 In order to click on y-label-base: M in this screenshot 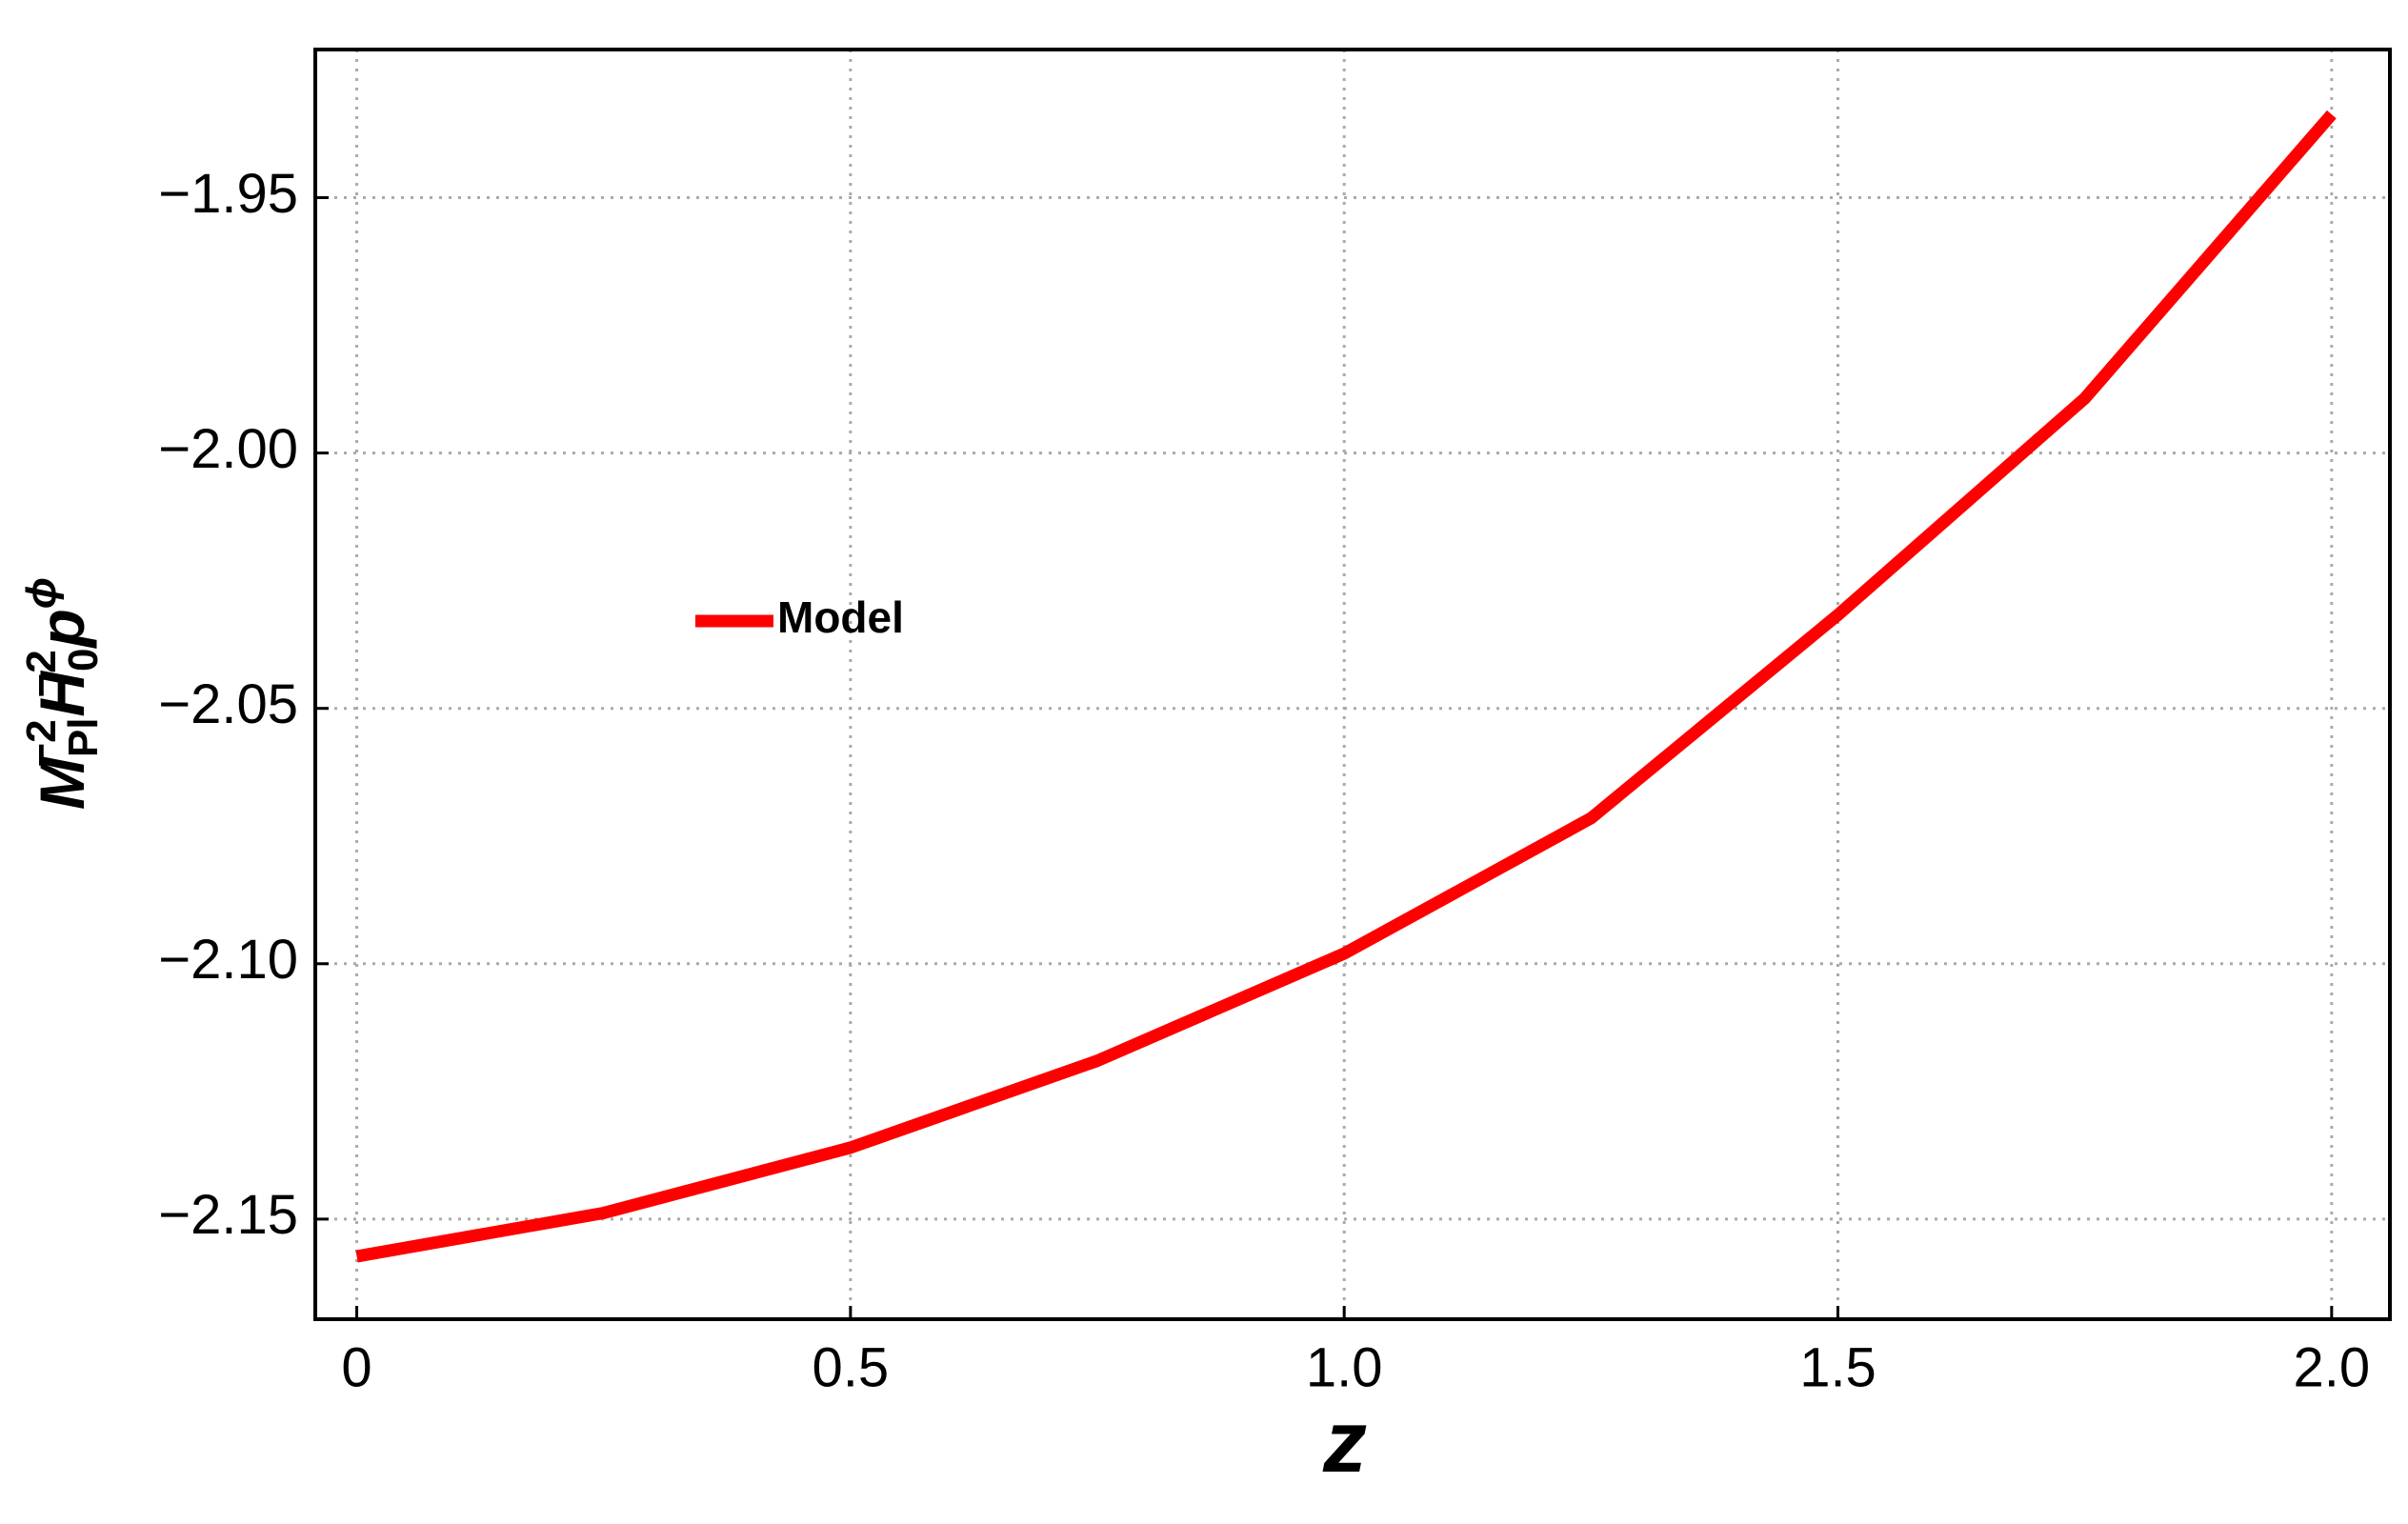, I will do `click(62, 782)`.